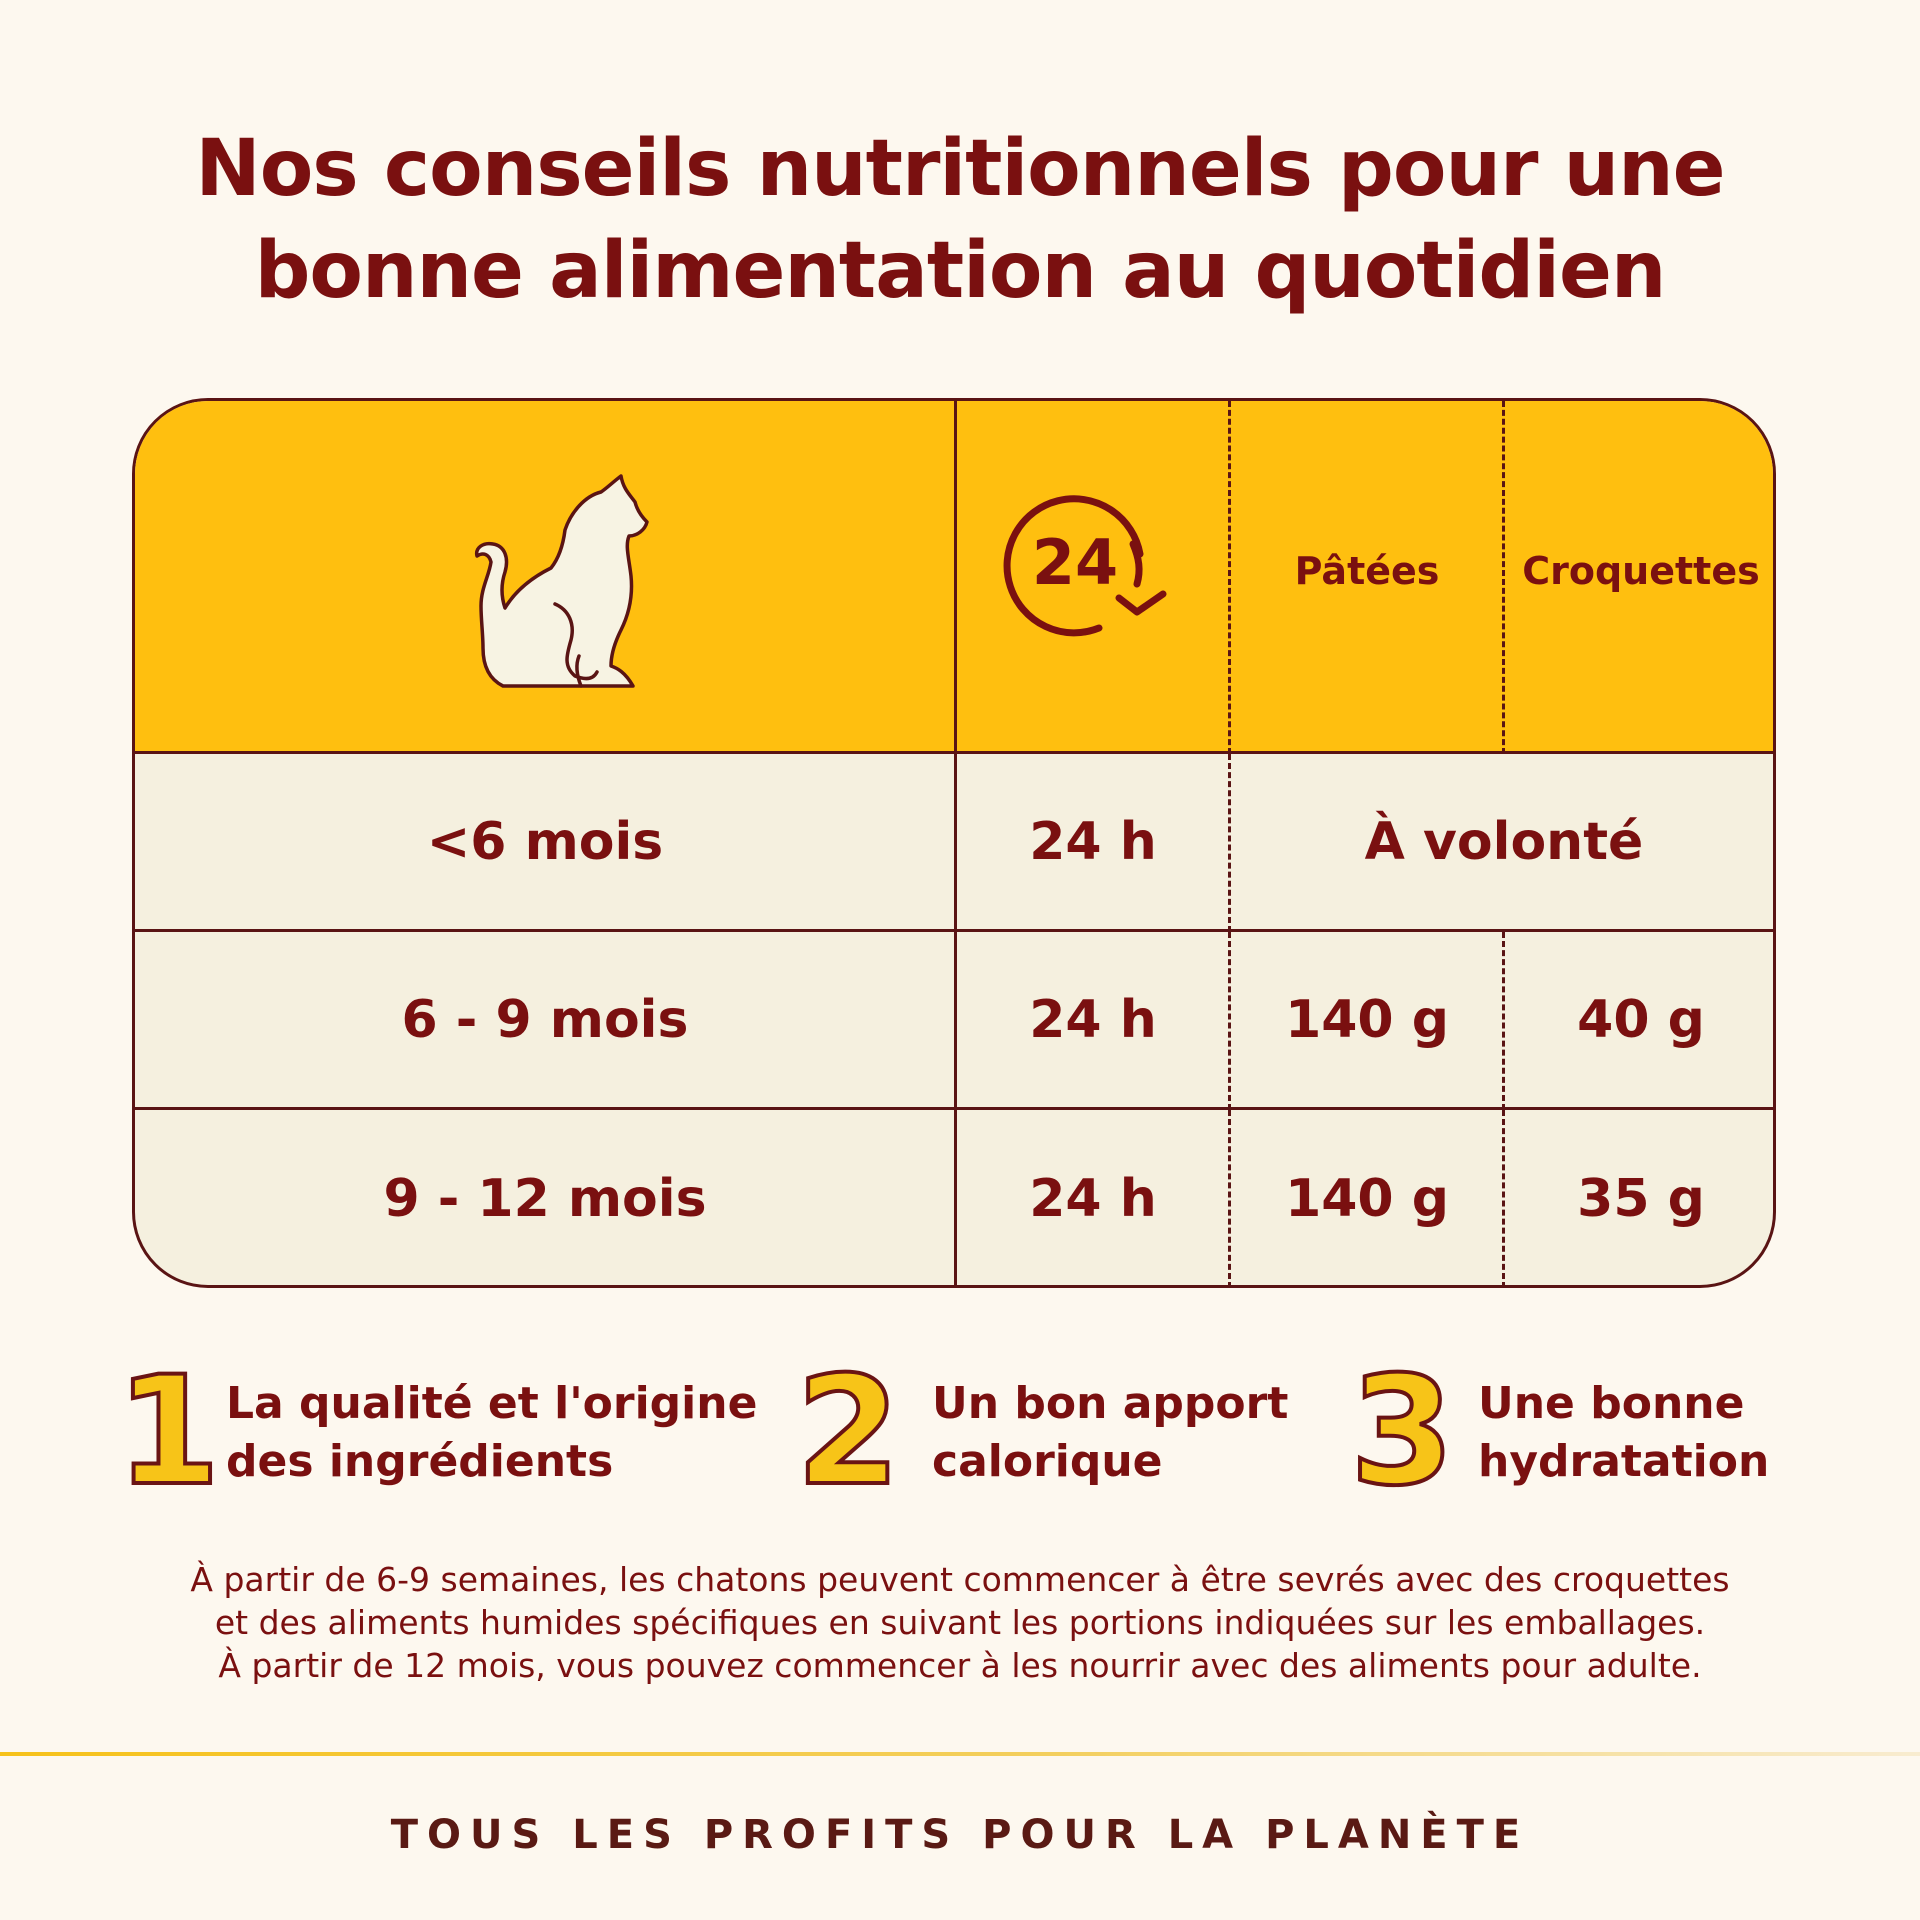 This screenshot has width=1920, height=1920. Describe the element at coordinates (960, 1835) in the screenshot. I see `footer-tagline: TOUS LES PROFITS POUR LA PLANÈTE` at that location.